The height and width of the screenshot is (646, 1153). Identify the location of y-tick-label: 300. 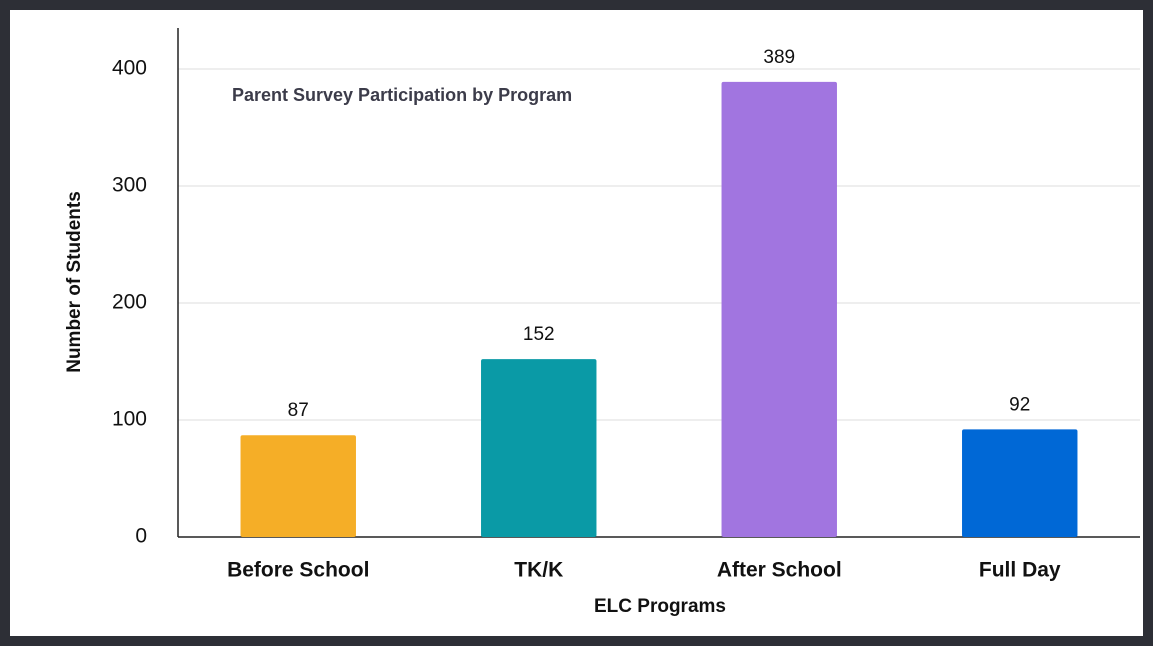
(129, 185).